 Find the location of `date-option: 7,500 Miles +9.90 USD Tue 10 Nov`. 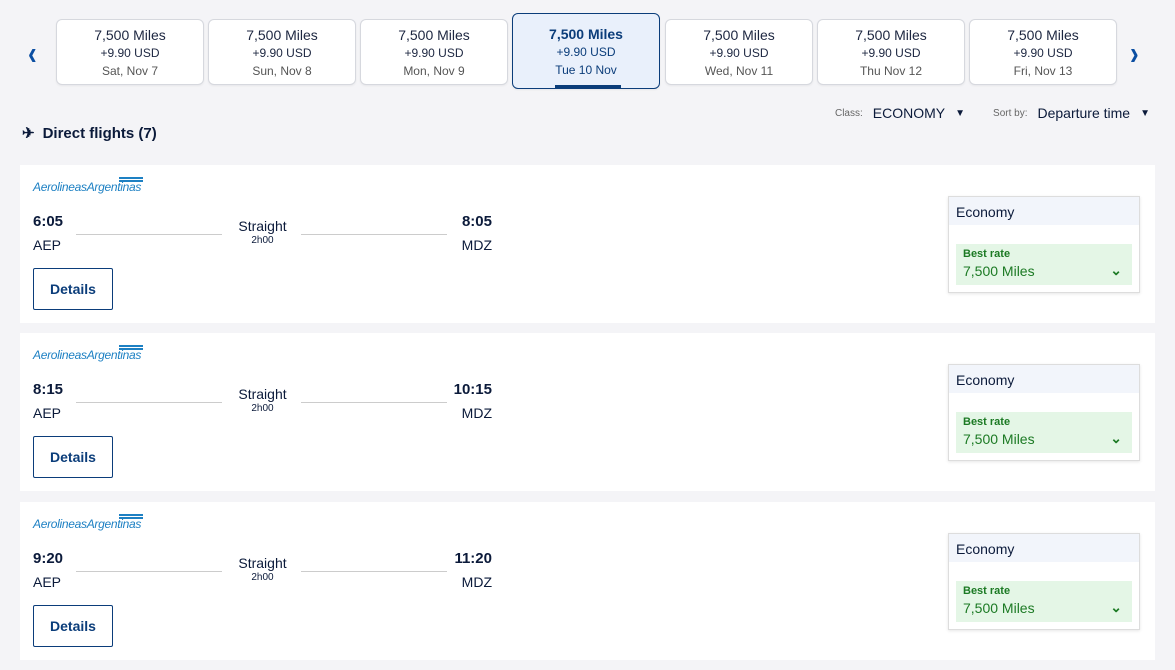

date-option: 7,500 Miles +9.90 USD Tue 10 Nov is located at coordinates (586, 51).